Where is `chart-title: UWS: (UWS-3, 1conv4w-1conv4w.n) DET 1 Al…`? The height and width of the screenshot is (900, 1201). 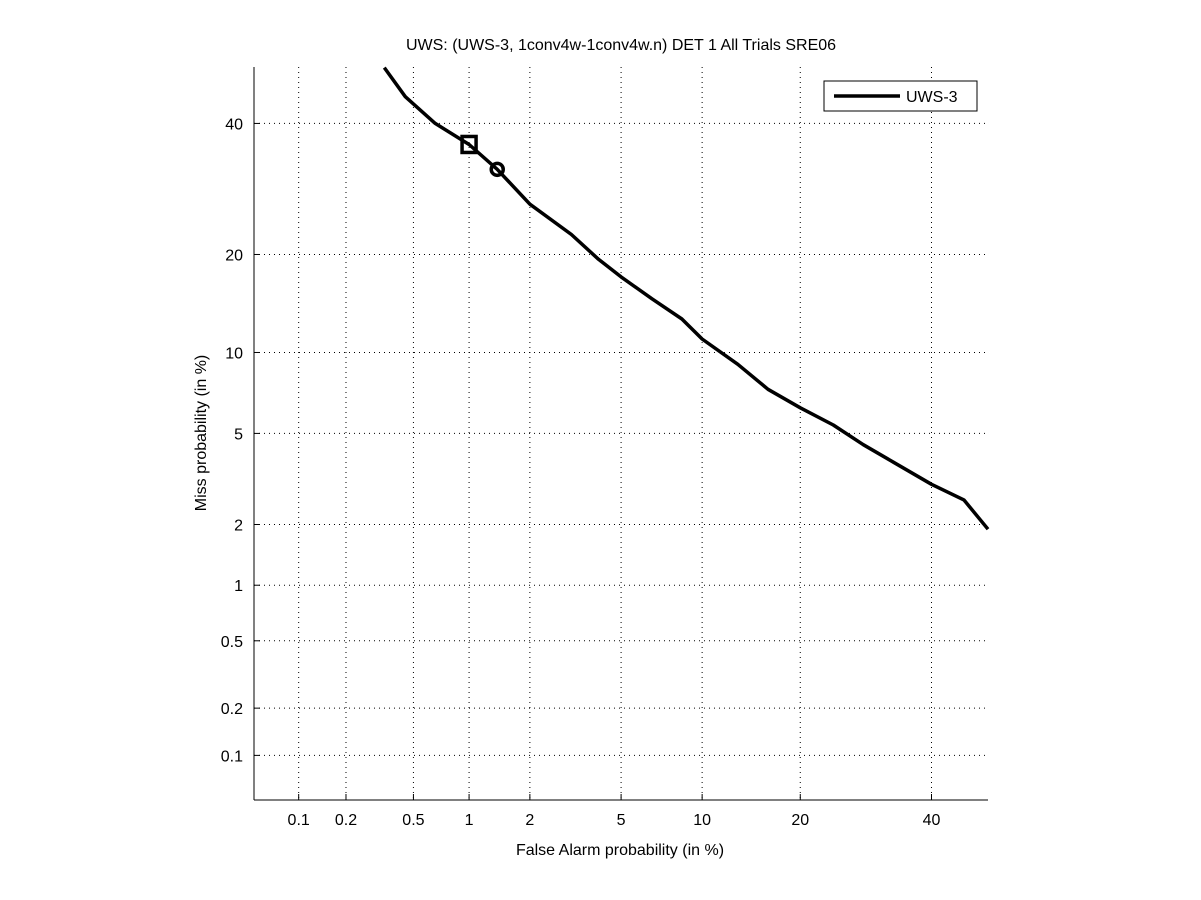
chart-title: UWS: (UWS-3, 1conv4w-1conv4w.n) DET 1 Al… is located at coordinates (621, 45).